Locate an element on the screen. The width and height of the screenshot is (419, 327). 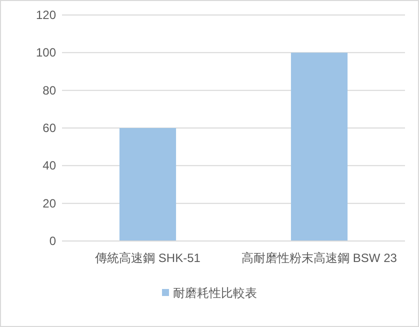
y-tick-label: 40 is located at coordinates (49, 165).